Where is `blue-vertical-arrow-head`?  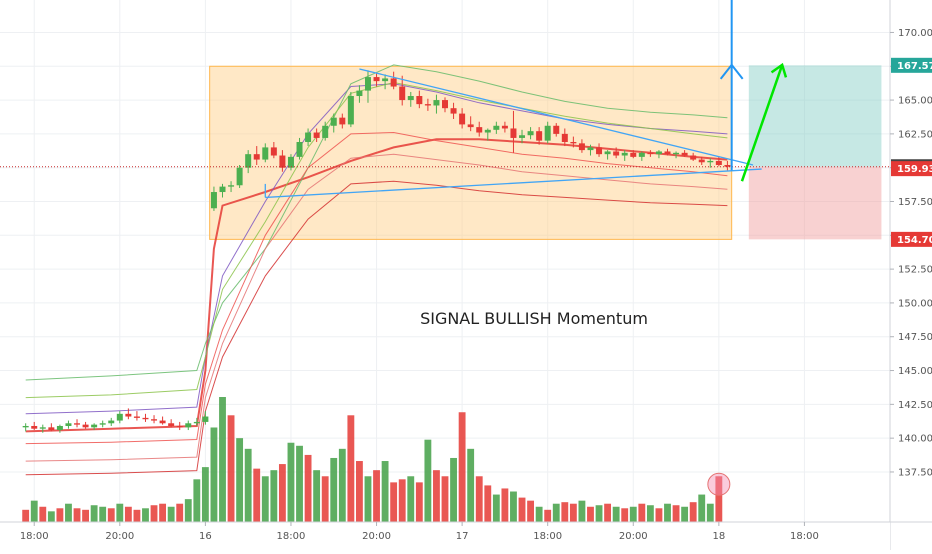 blue-vertical-arrow-head is located at coordinates (731, 71).